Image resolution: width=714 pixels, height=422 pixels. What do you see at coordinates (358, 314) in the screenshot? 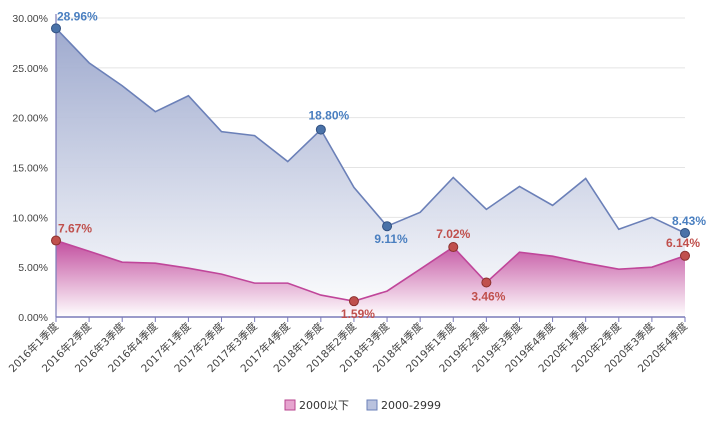
I see `data-label: 1.59%` at bounding box center [358, 314].